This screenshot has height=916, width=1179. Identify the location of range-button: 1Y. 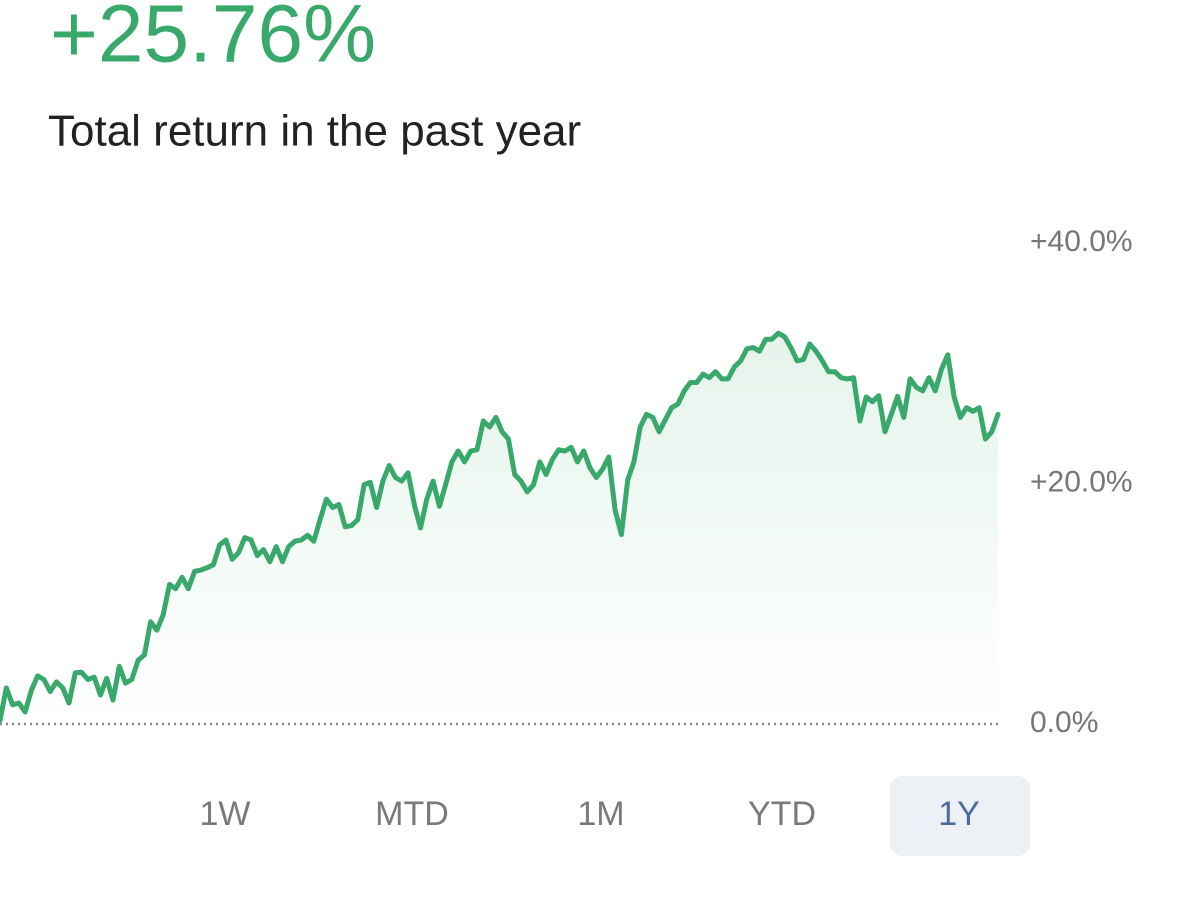
(960, 816).